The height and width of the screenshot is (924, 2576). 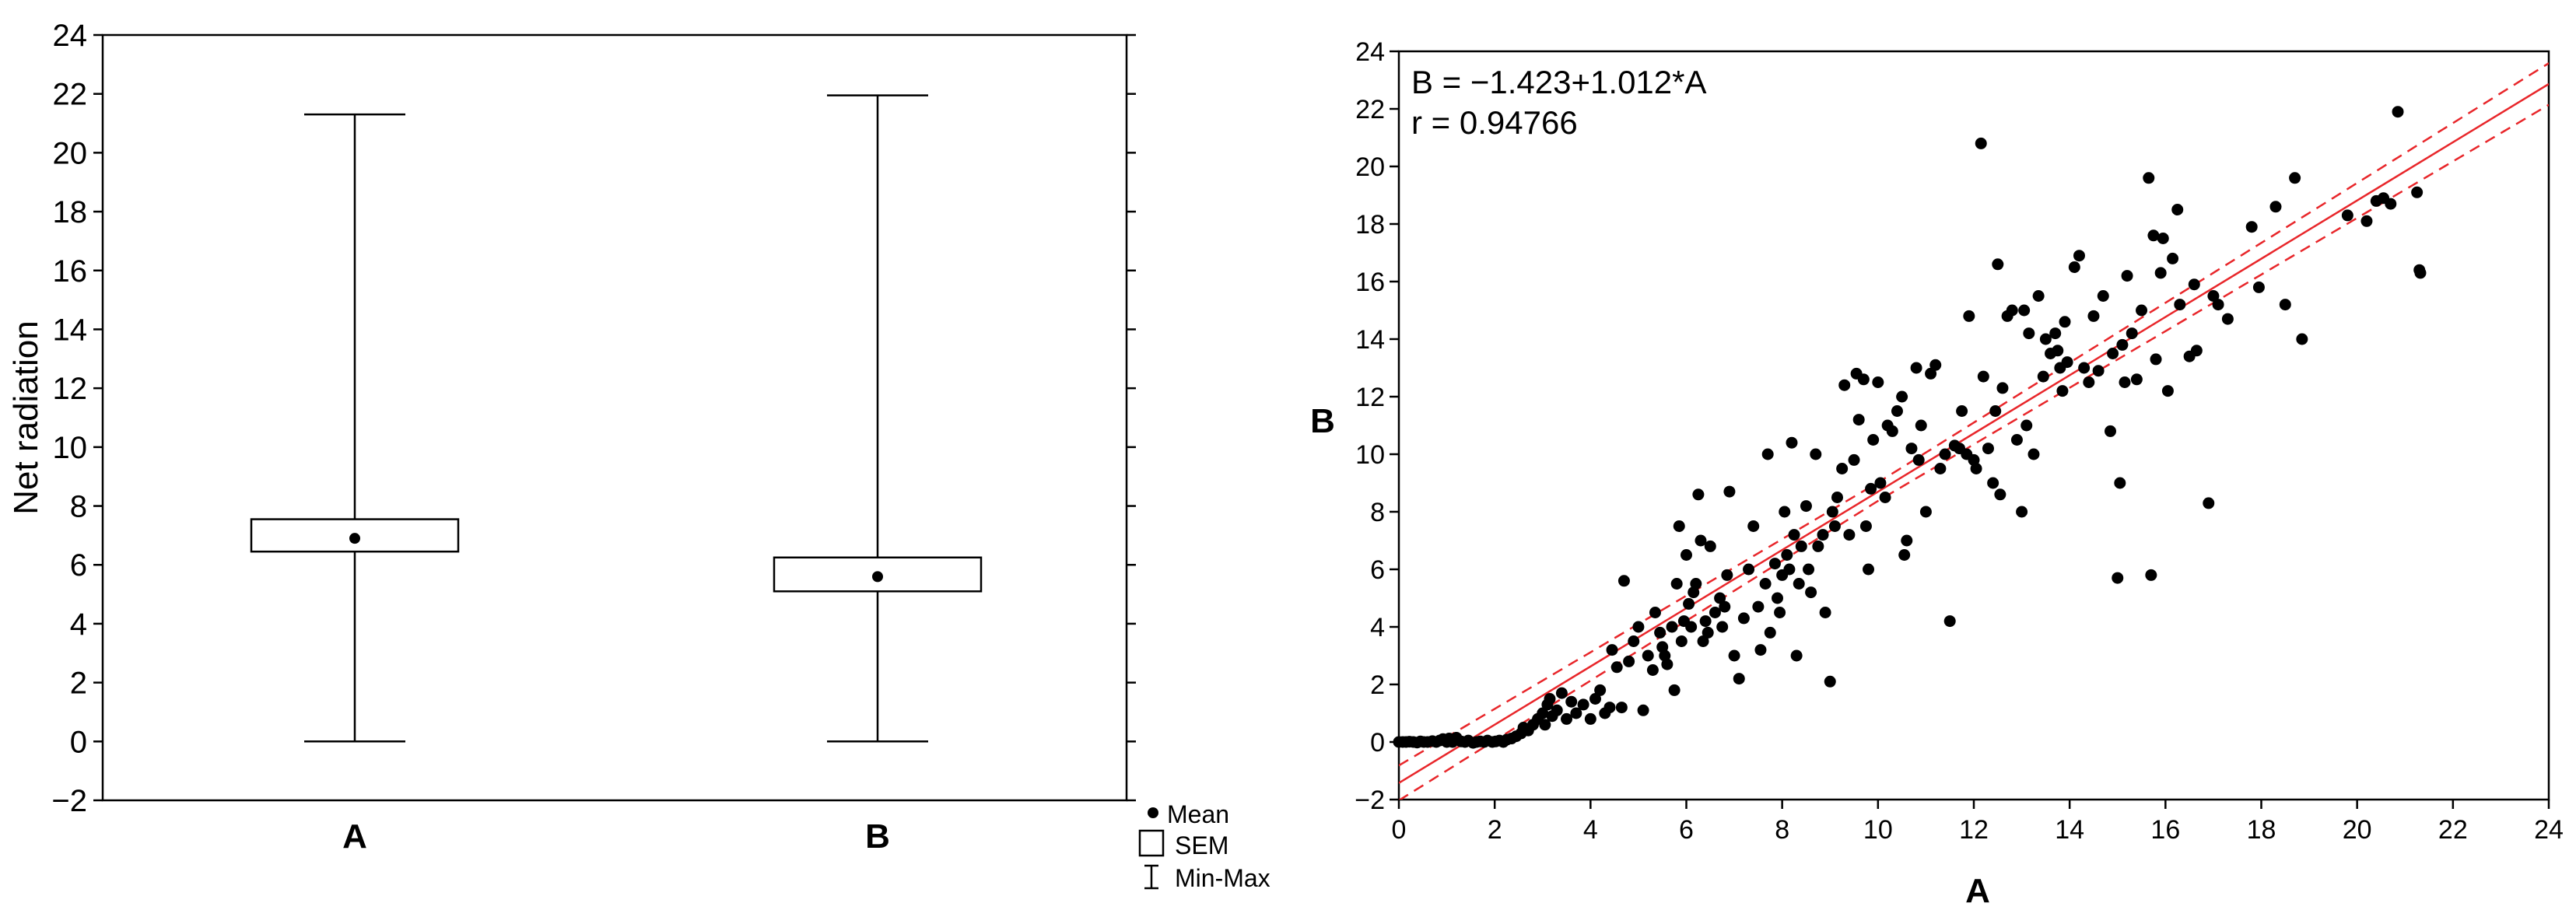 I want to click on y-tick-label: 20, so click(x=1370, y=167).